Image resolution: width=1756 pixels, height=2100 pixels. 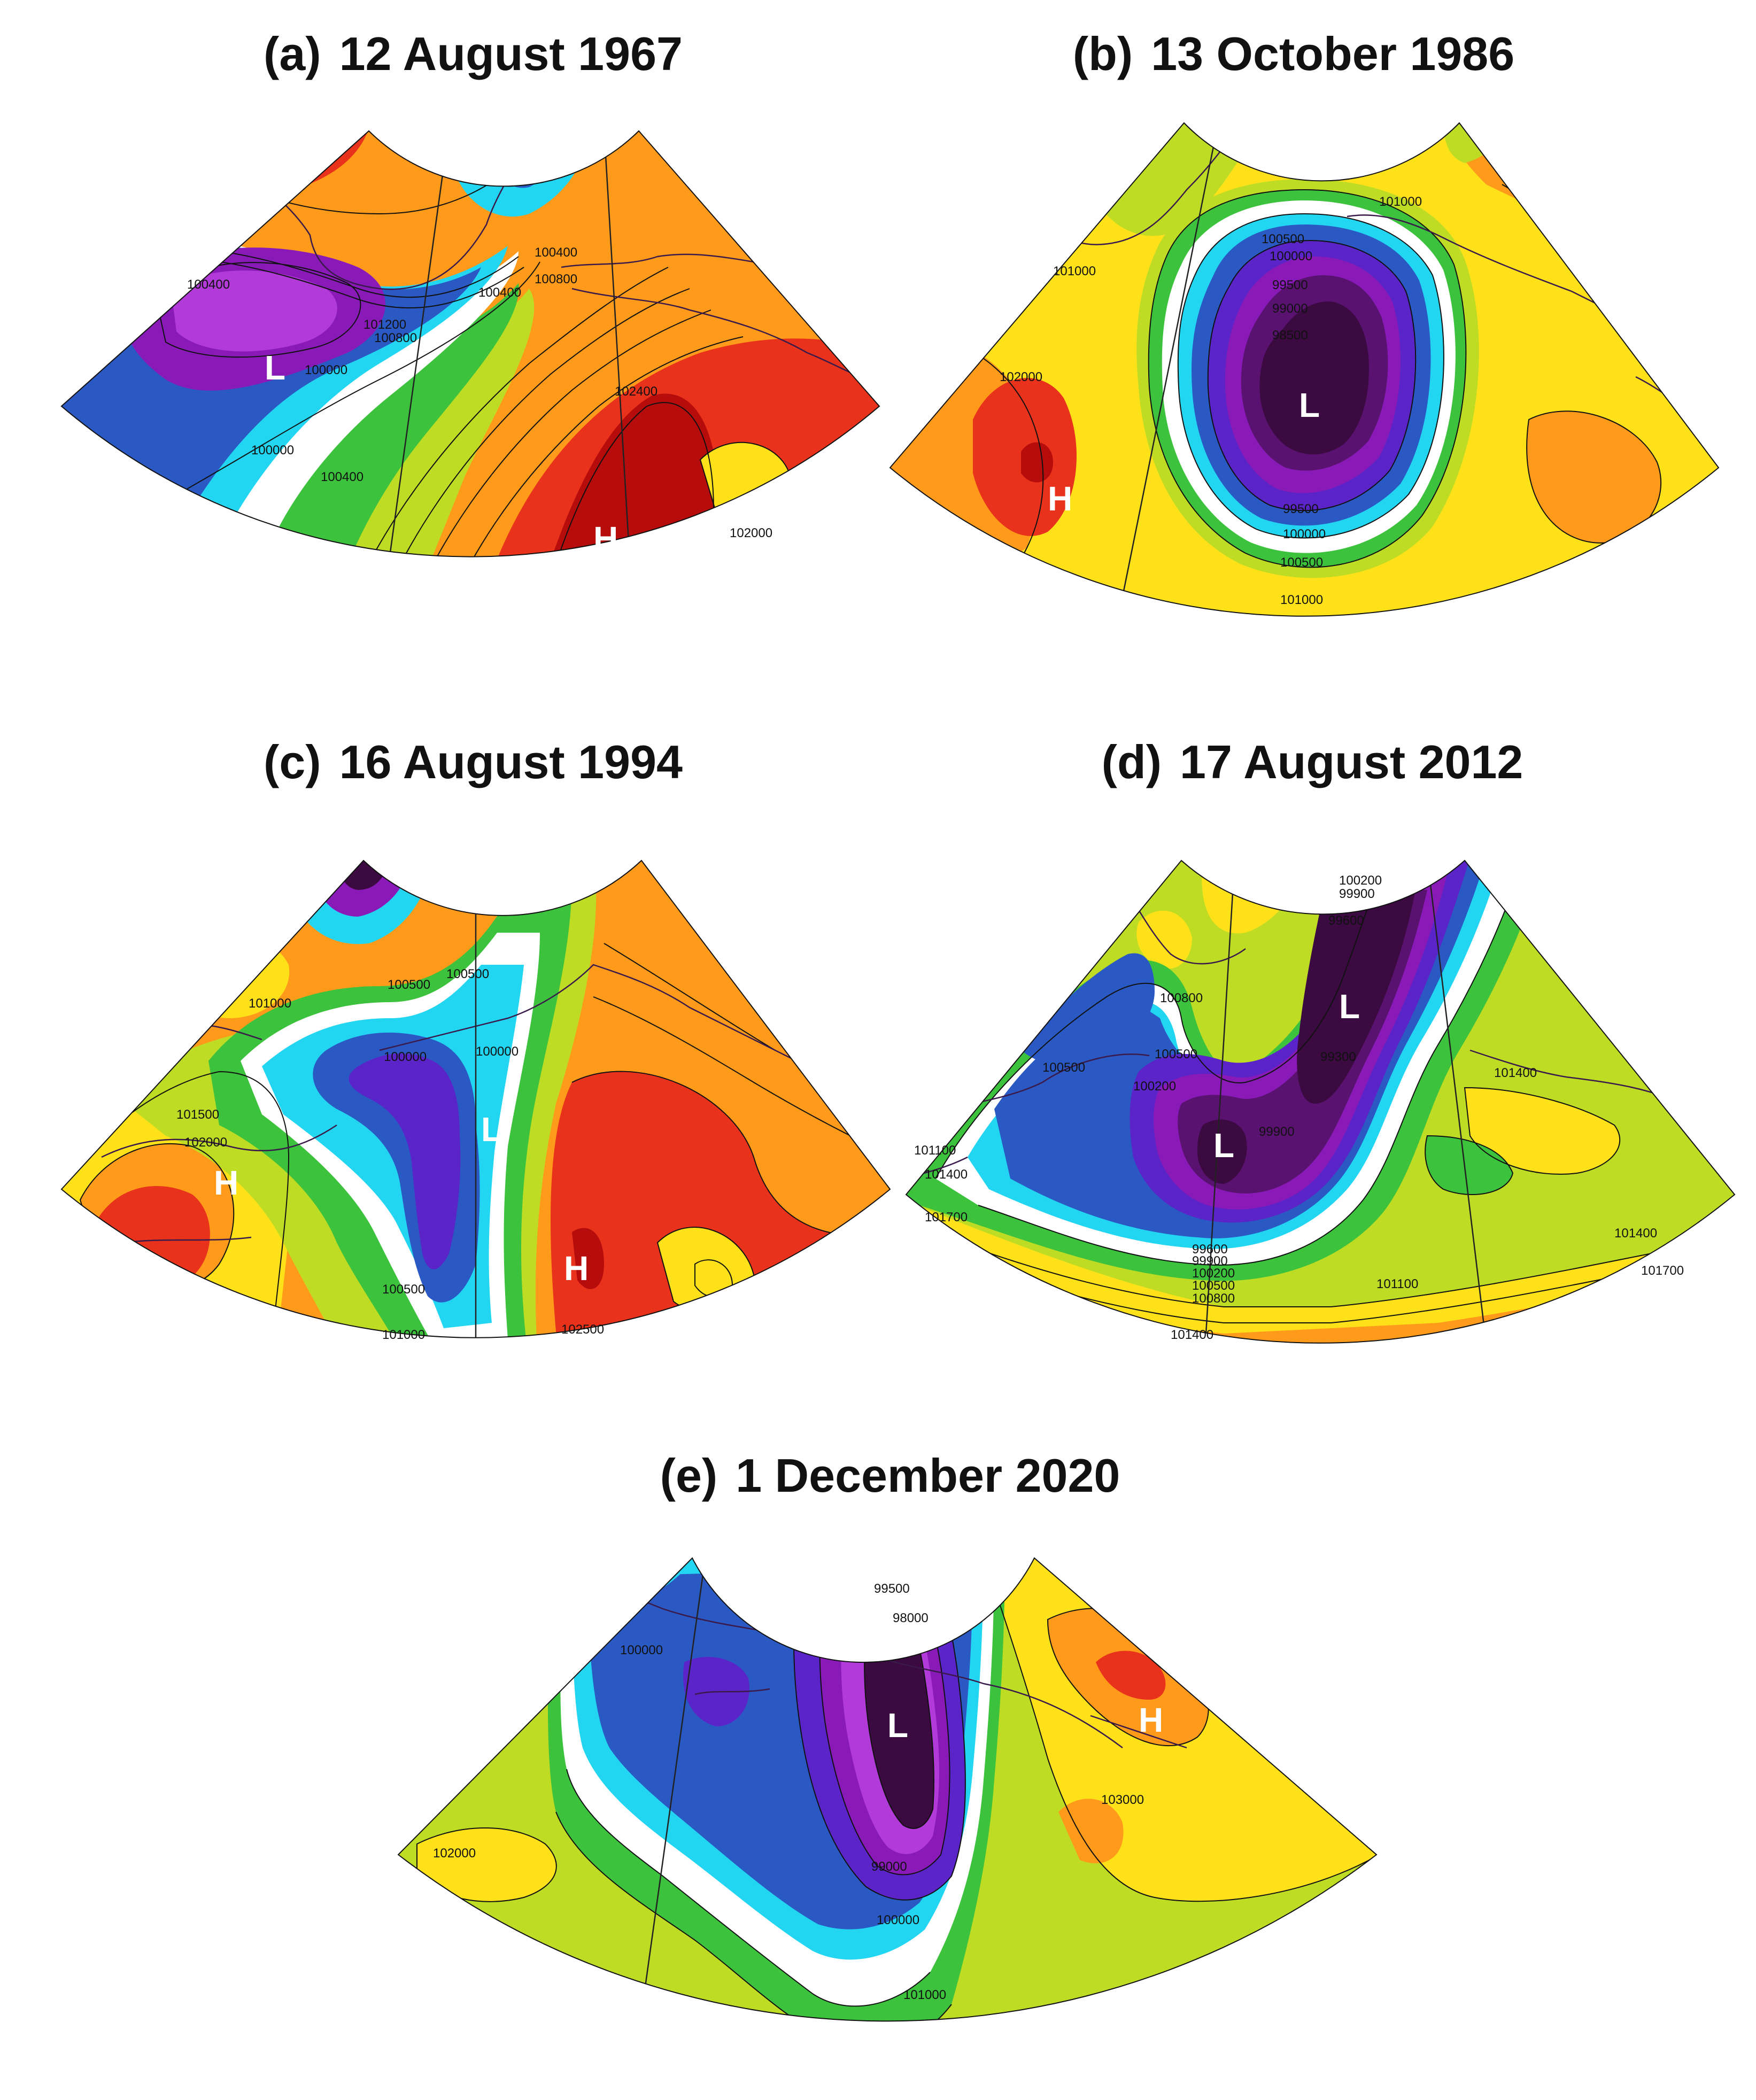 What do you see at coordinates (582, 1329) in the screenshot?
I see `panel-c-isobar-label: 102500` at bounding box center [582, 1329].